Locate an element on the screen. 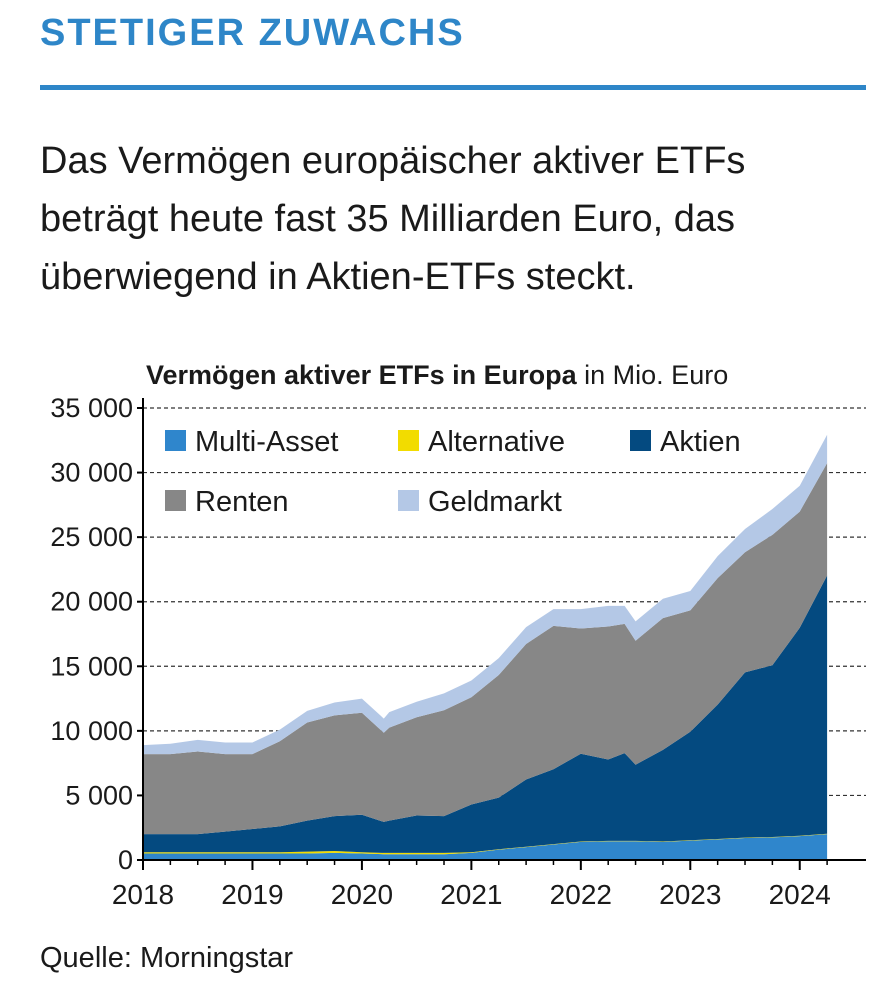 Image resolution: width=888 pixels, height=986 pixels. chart-title: Vermögen aktiver ETFs in Europa is located at coordinates (361, 375).